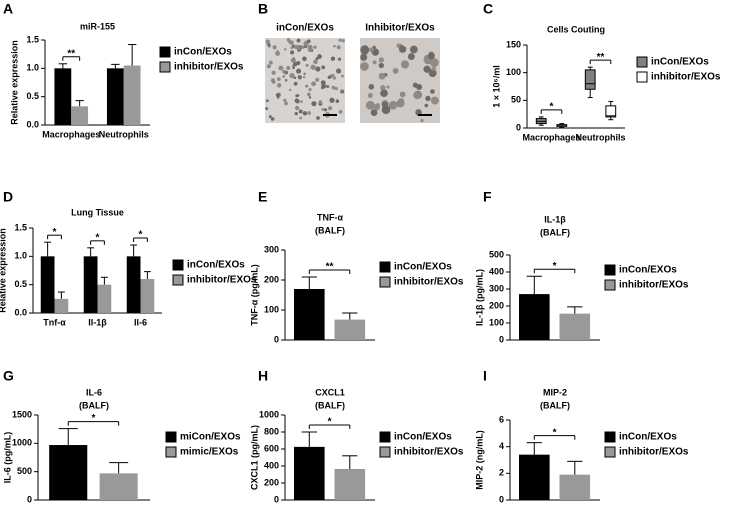 Image resolution: width=747 pixels, height=507 pixels. I want to click on y-tick-label: 0.0, so click(32, 124).